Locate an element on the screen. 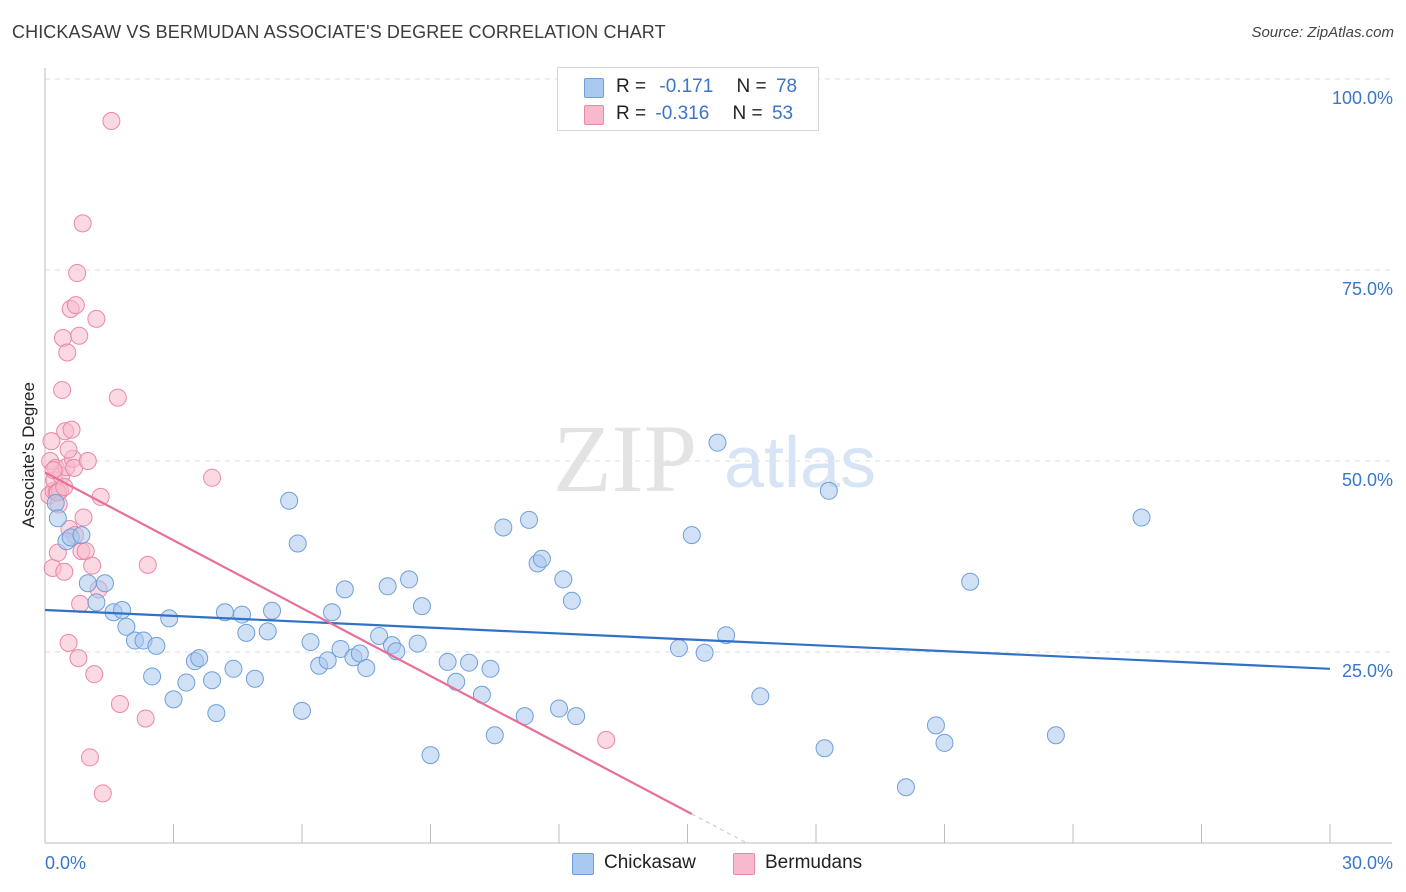 This screenshot has width=1406, height=892. y-tick-label: 75.0% is located at coordinates (1367, 289).